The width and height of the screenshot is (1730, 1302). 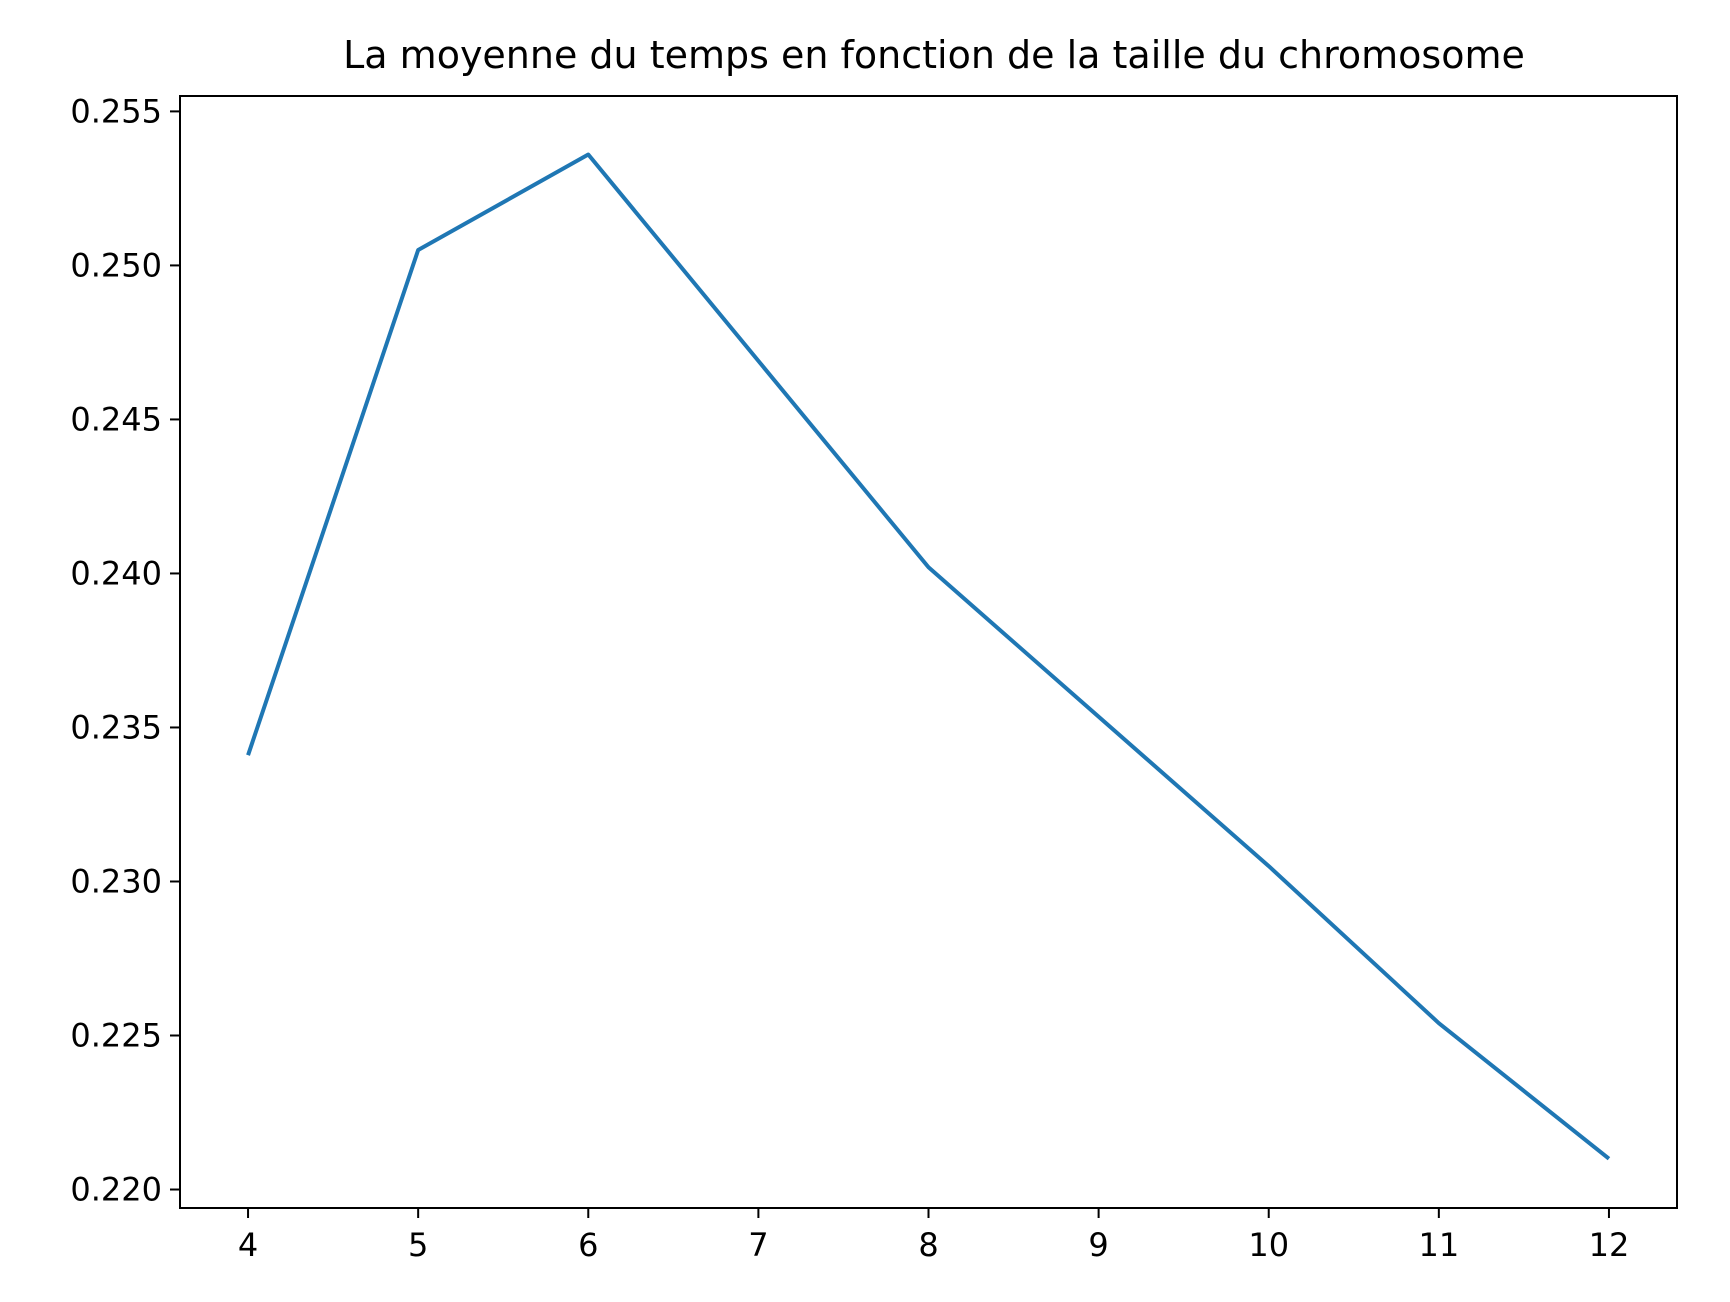 I want to click on x-tick-label: 7, so click(x=758, y=1245).